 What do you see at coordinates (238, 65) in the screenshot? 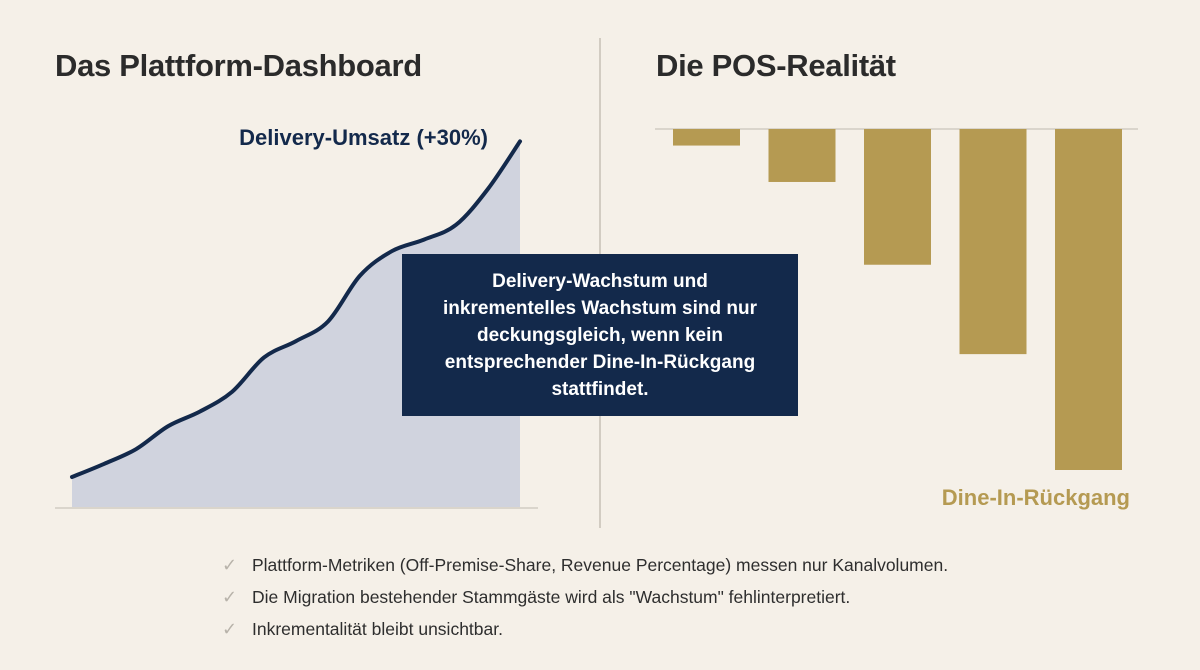
I see `left-panel-title: Das Plattform-Dashboard` at bounding box center [238, 65].